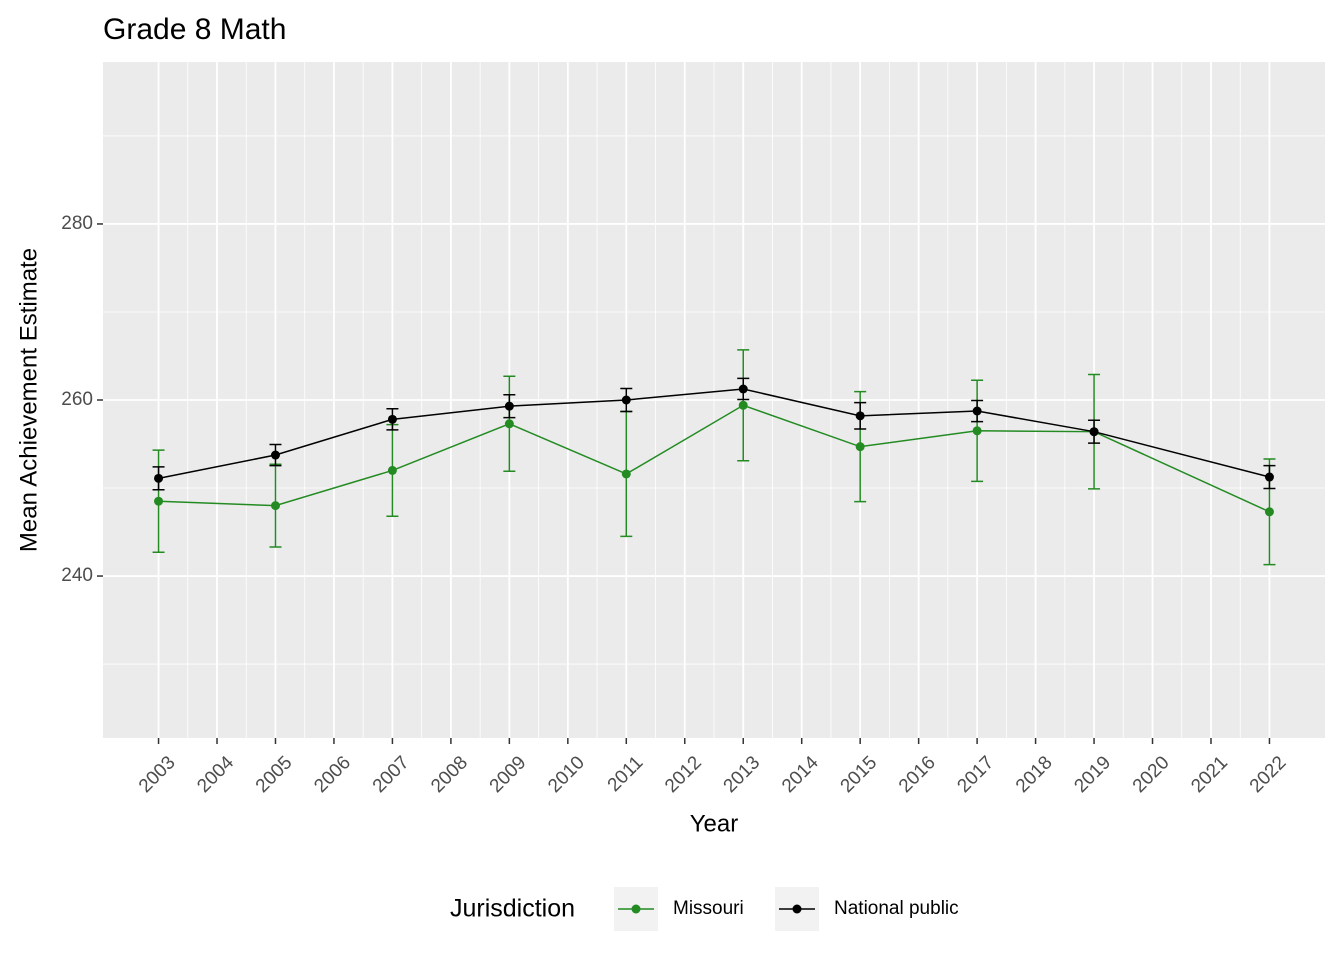 This screenshot has width=1344, height=960. I want to click on y-axis-title: Mean Achievement Estimate, so click(28, 400).